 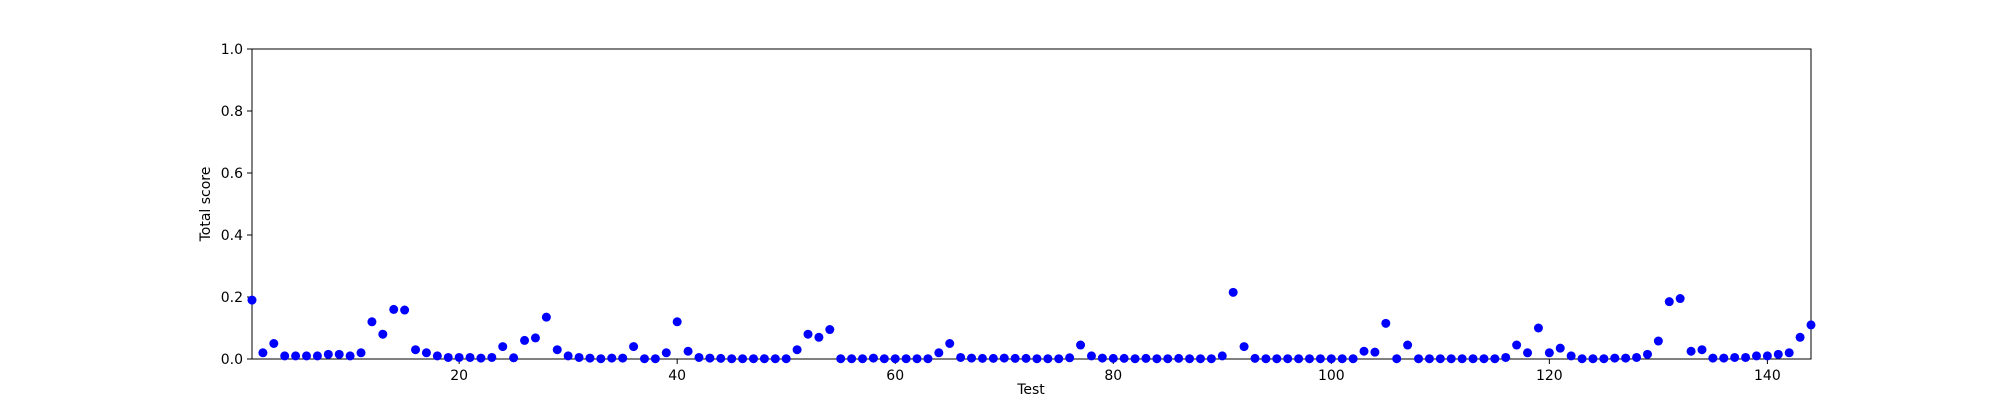 I want to click on y-tick-label: 0.0, so click(x=232, y=360).